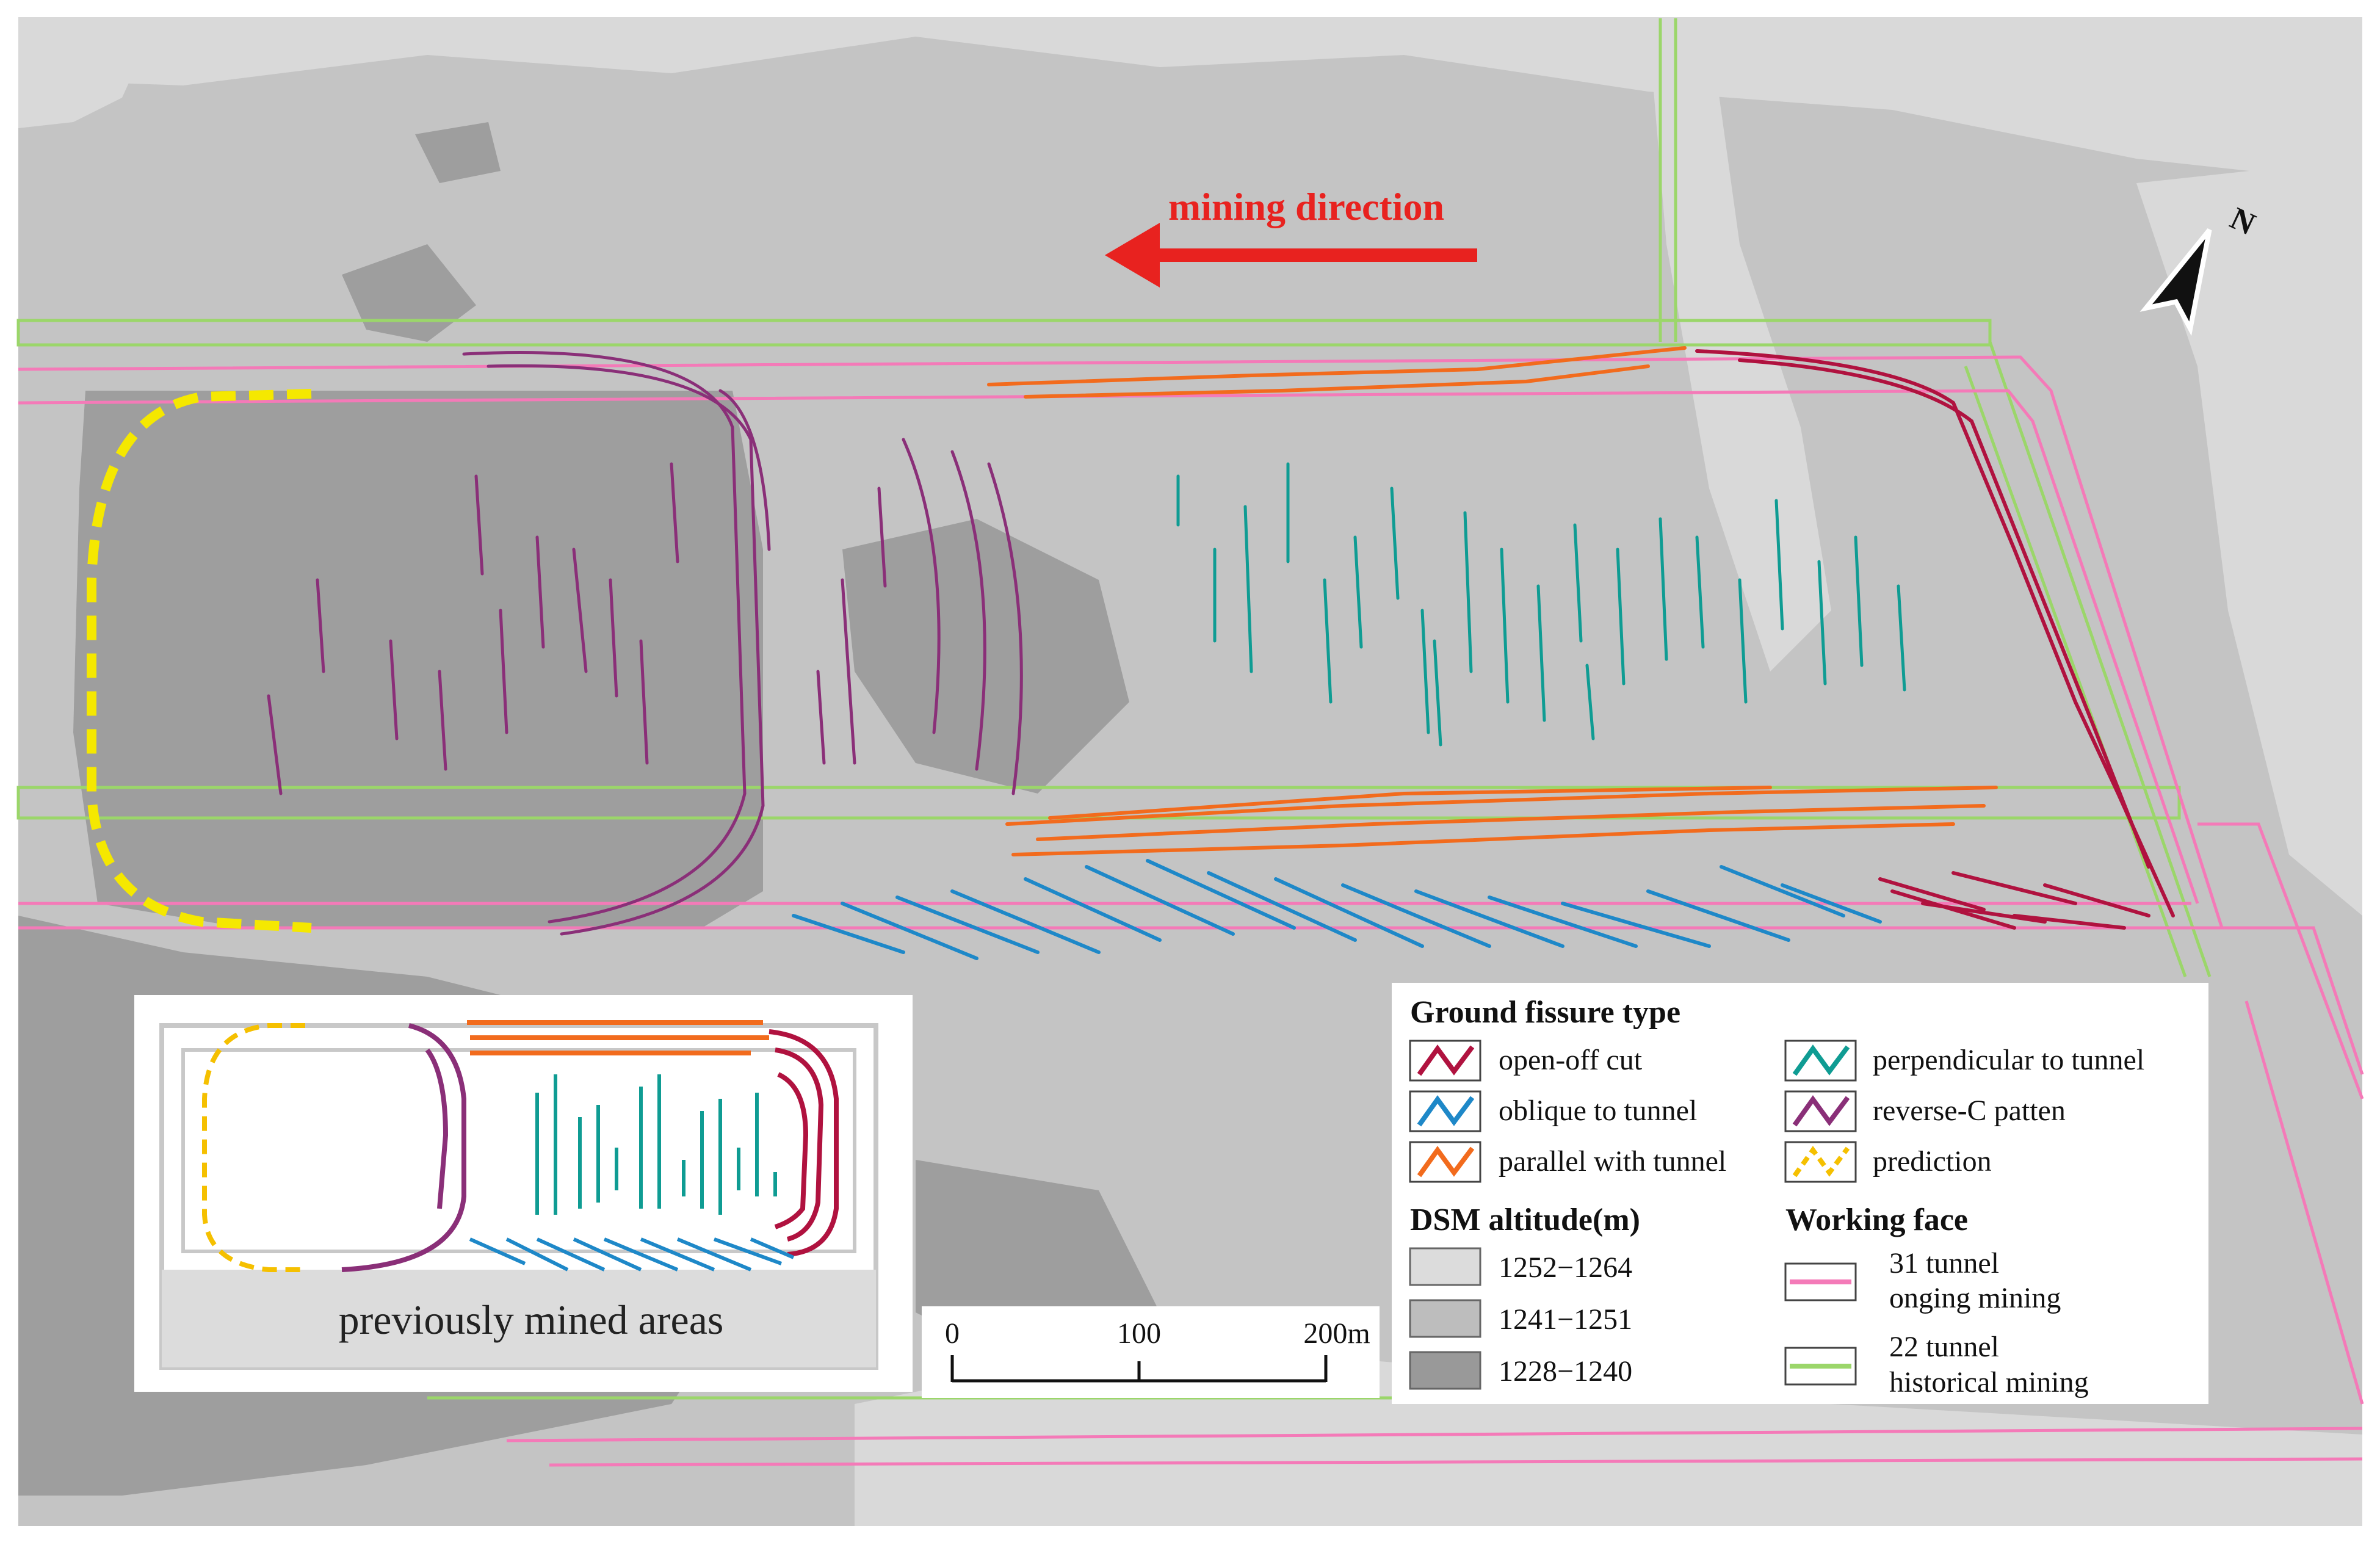 The width and height of the screenshot is (2380, 1545). What do you see at coordinates (1541, 604) in the screenshot?
I see `perpendicular-fissures` at bounding box center [1541, 604].